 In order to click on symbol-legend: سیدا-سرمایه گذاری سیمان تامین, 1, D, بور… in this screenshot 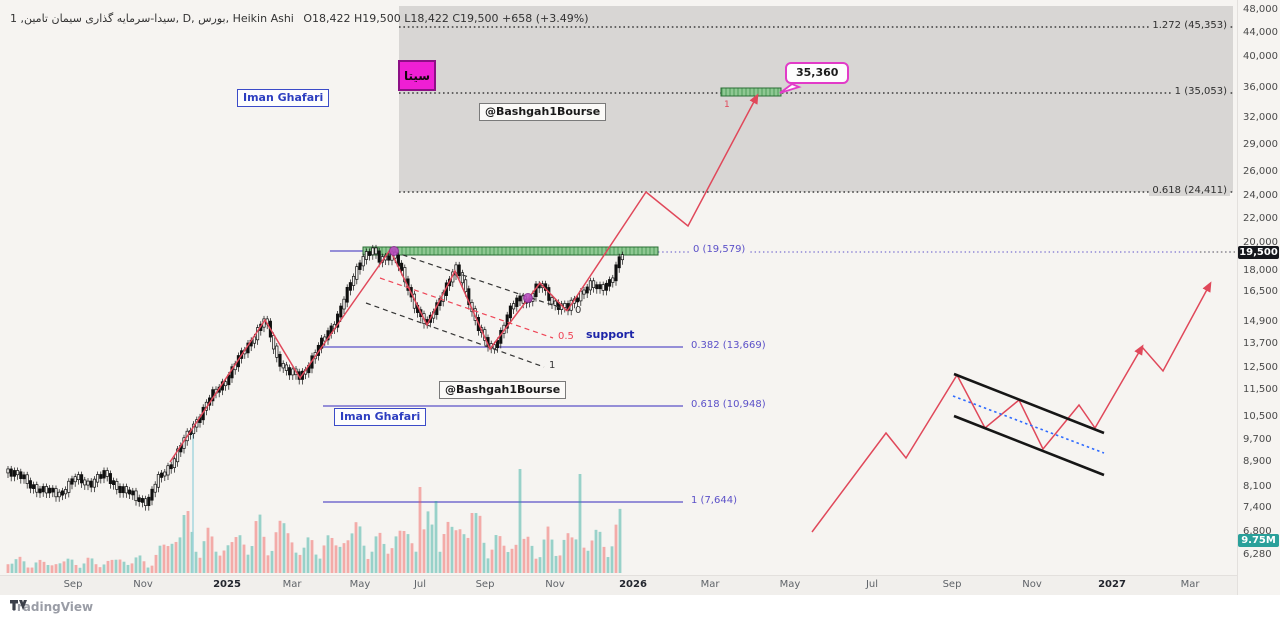, I will do `click(299, 18)`.